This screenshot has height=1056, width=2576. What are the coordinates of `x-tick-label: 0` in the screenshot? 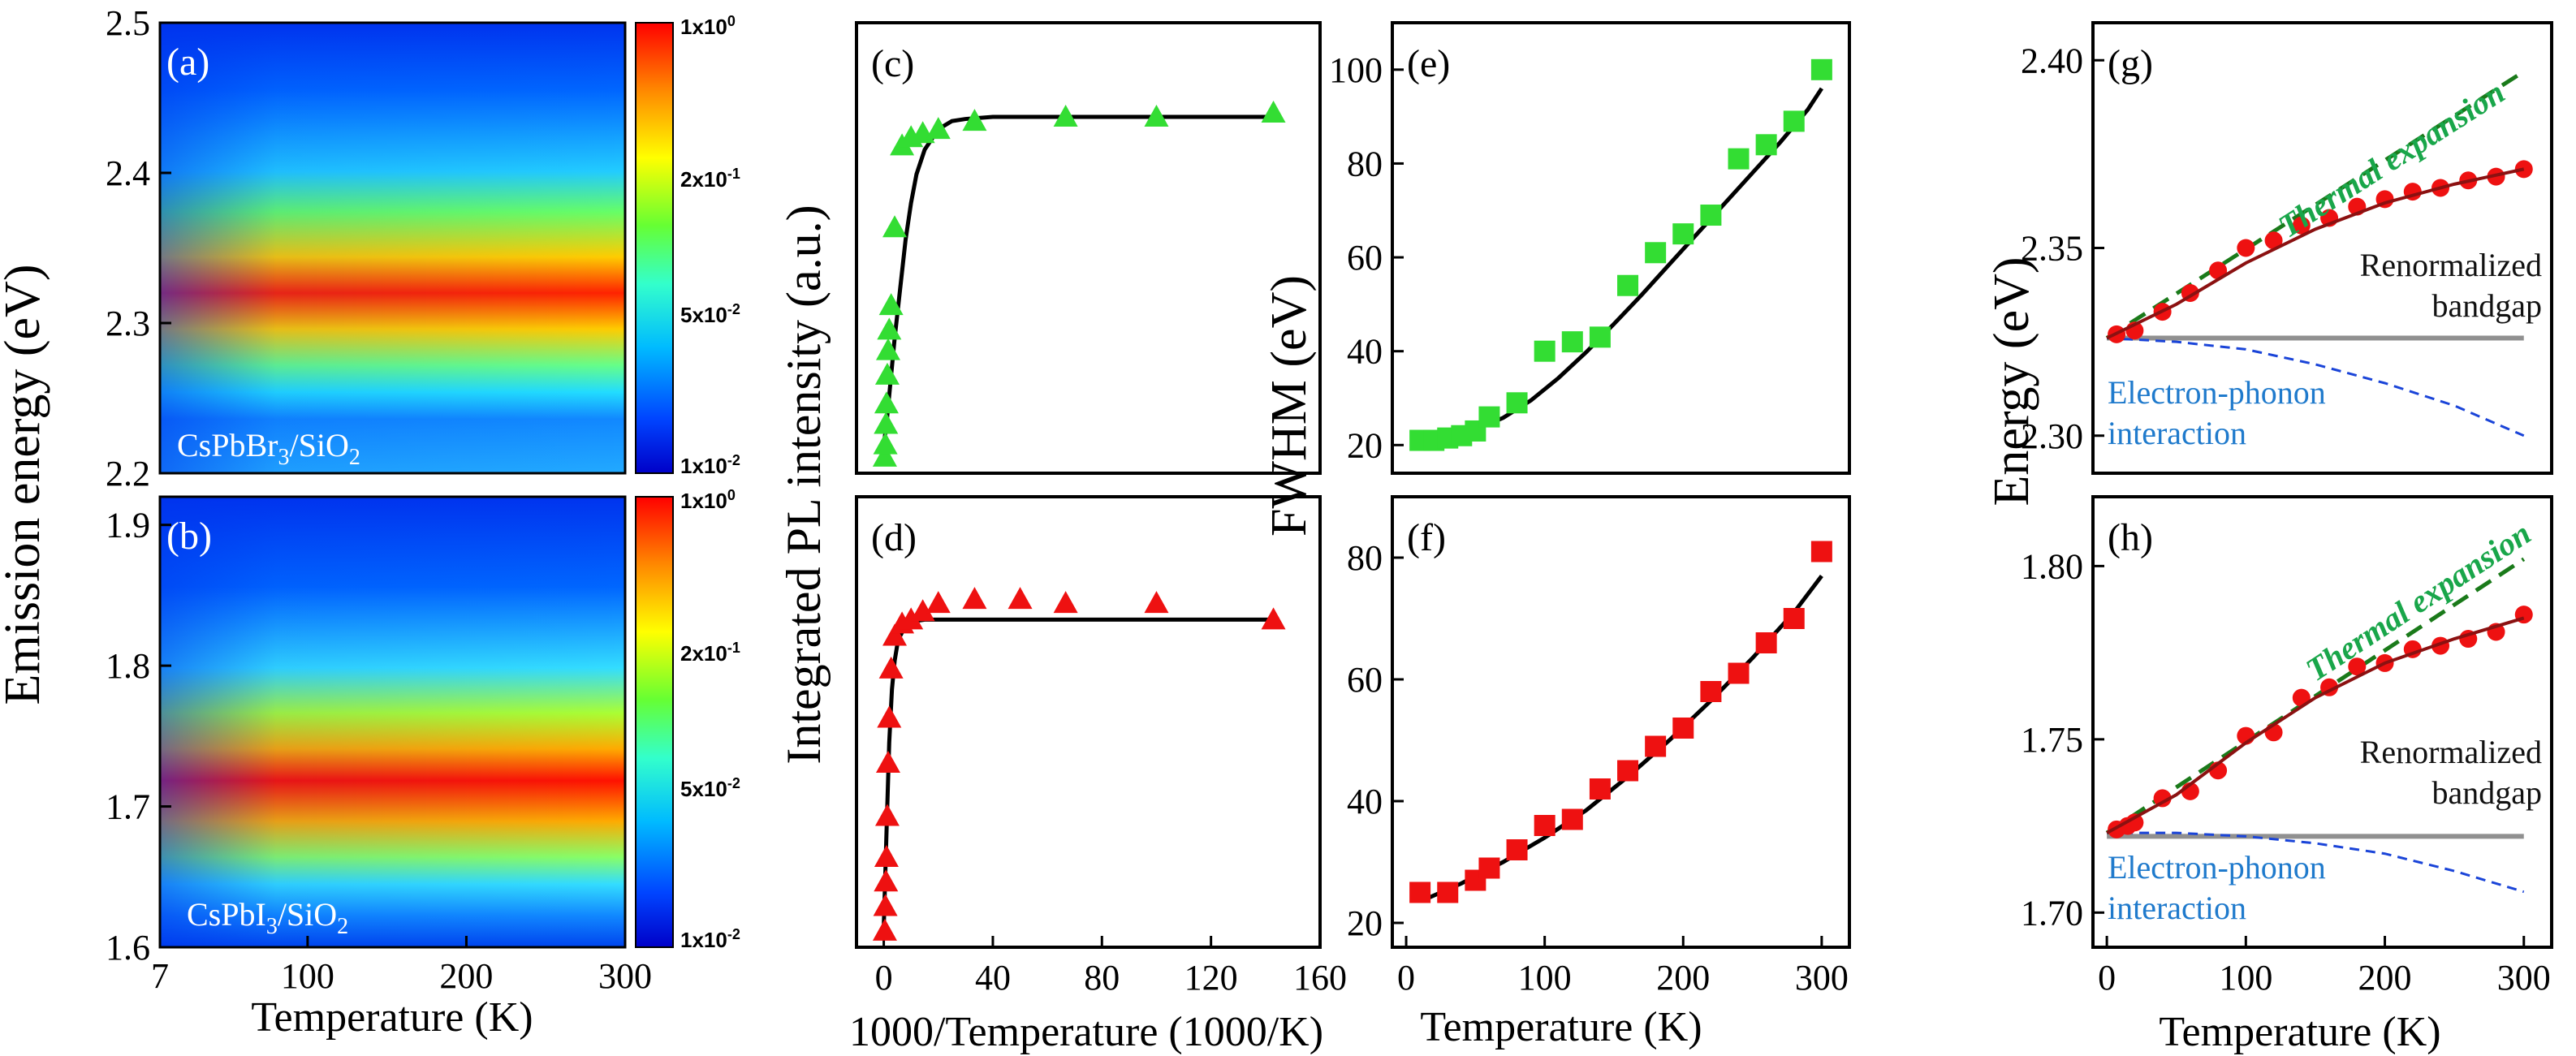 It's located at (2107, 978).